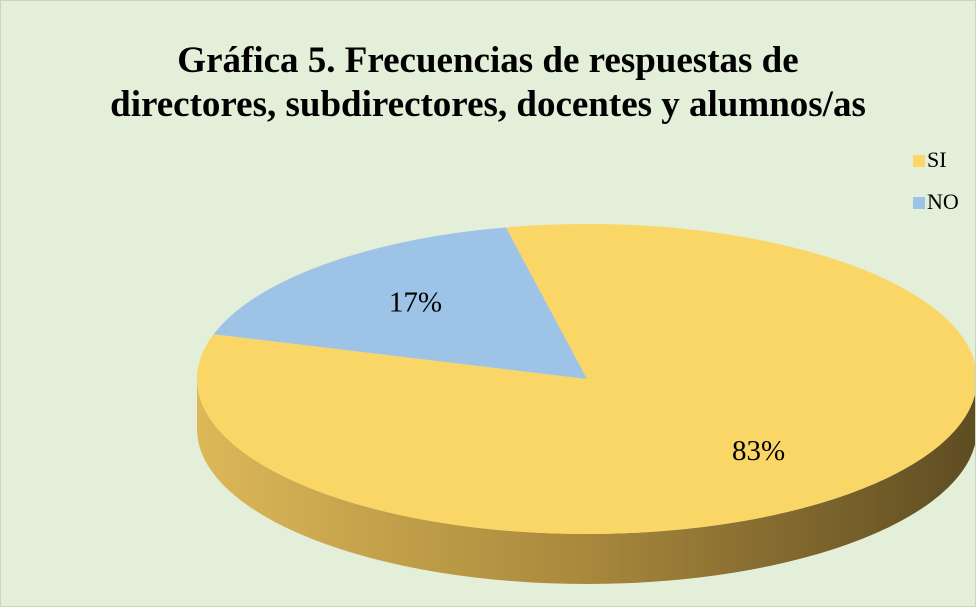  I want to click on legend-label: SI, so click(937, 159).